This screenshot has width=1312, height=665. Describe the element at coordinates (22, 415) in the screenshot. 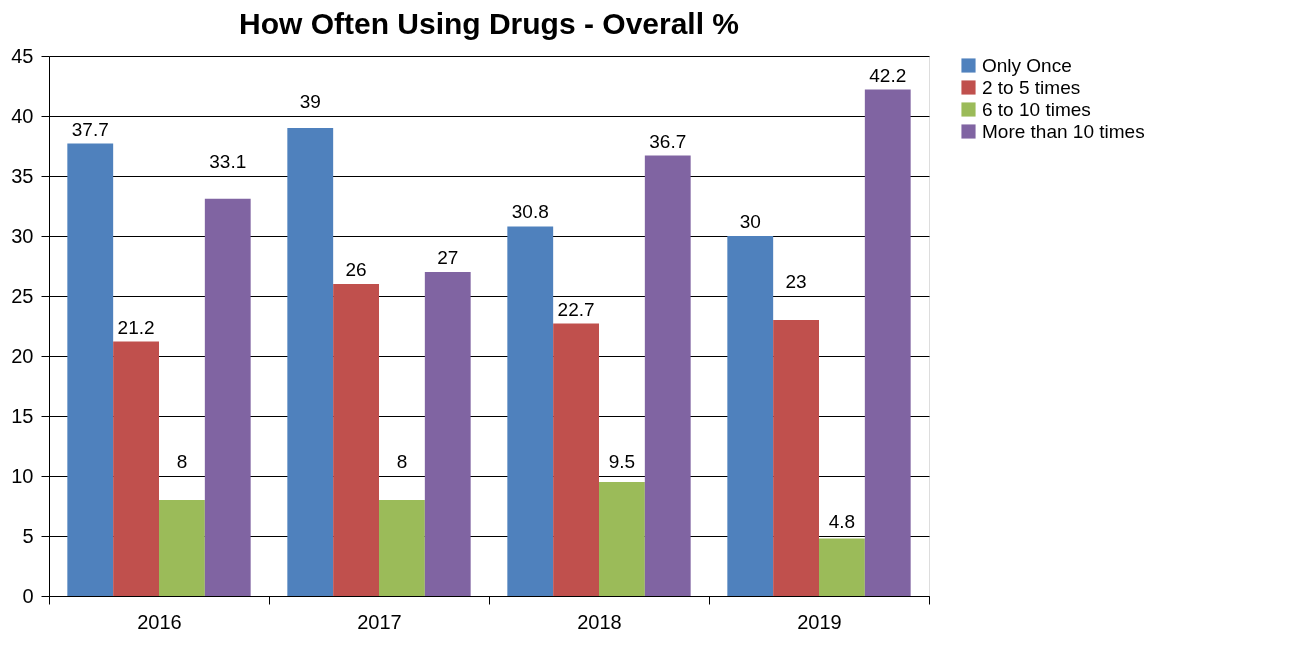

I see `y-tick-label: 15` at that location.